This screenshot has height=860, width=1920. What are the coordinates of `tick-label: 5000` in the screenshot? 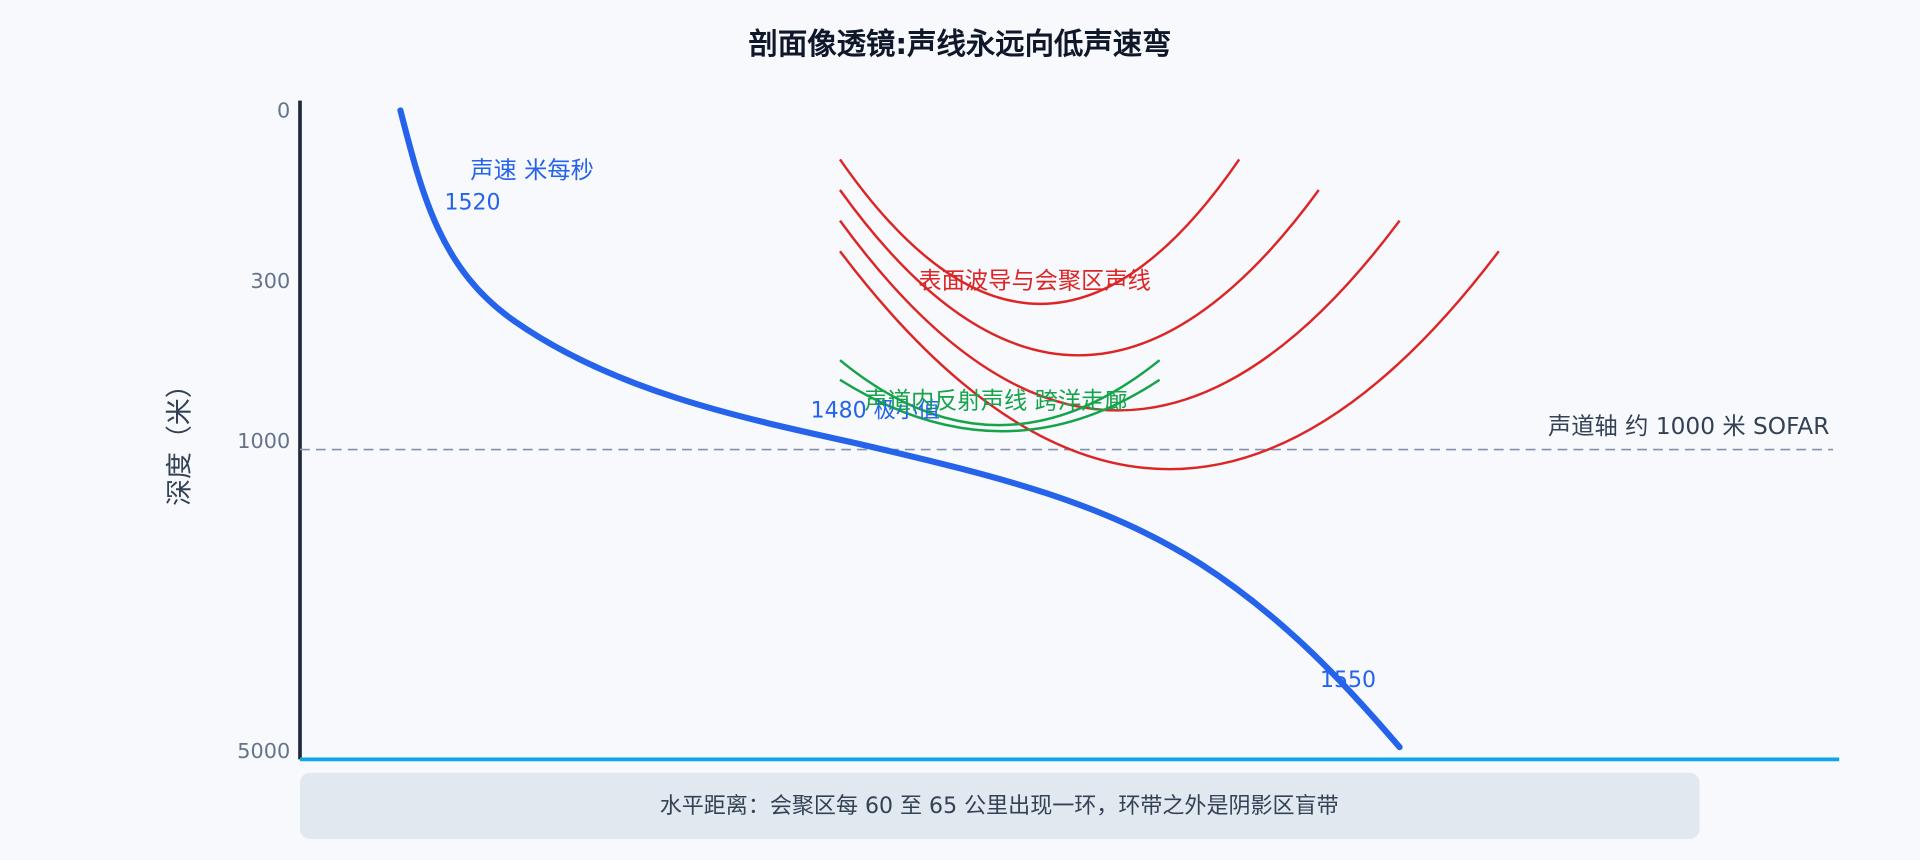 It's located at (263, 751).